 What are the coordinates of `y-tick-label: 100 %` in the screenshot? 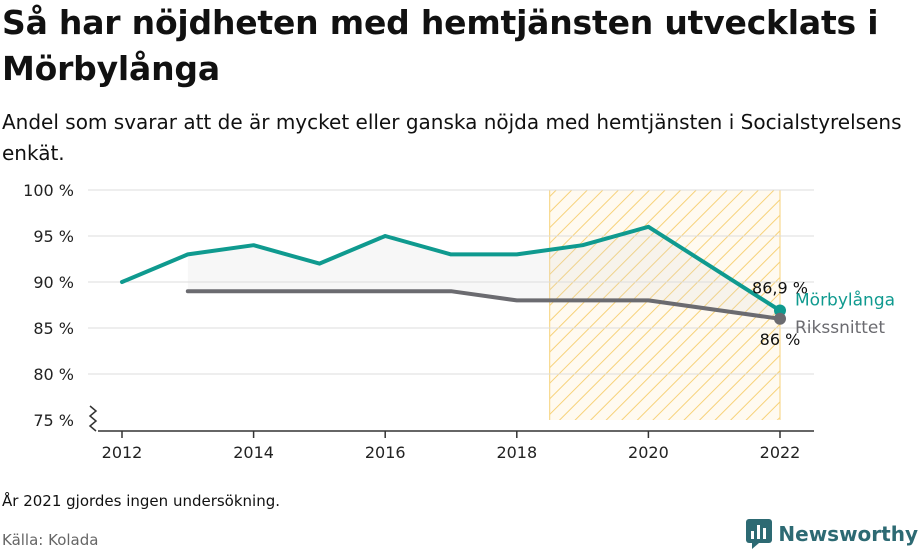 It's located at (48, 190).